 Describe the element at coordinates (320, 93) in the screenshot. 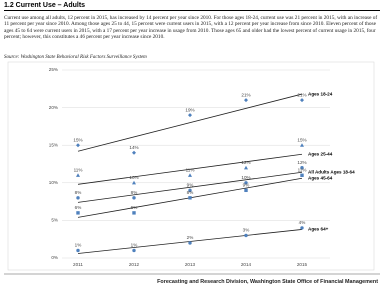

I see `series-label: Ages 18-24` at that location.